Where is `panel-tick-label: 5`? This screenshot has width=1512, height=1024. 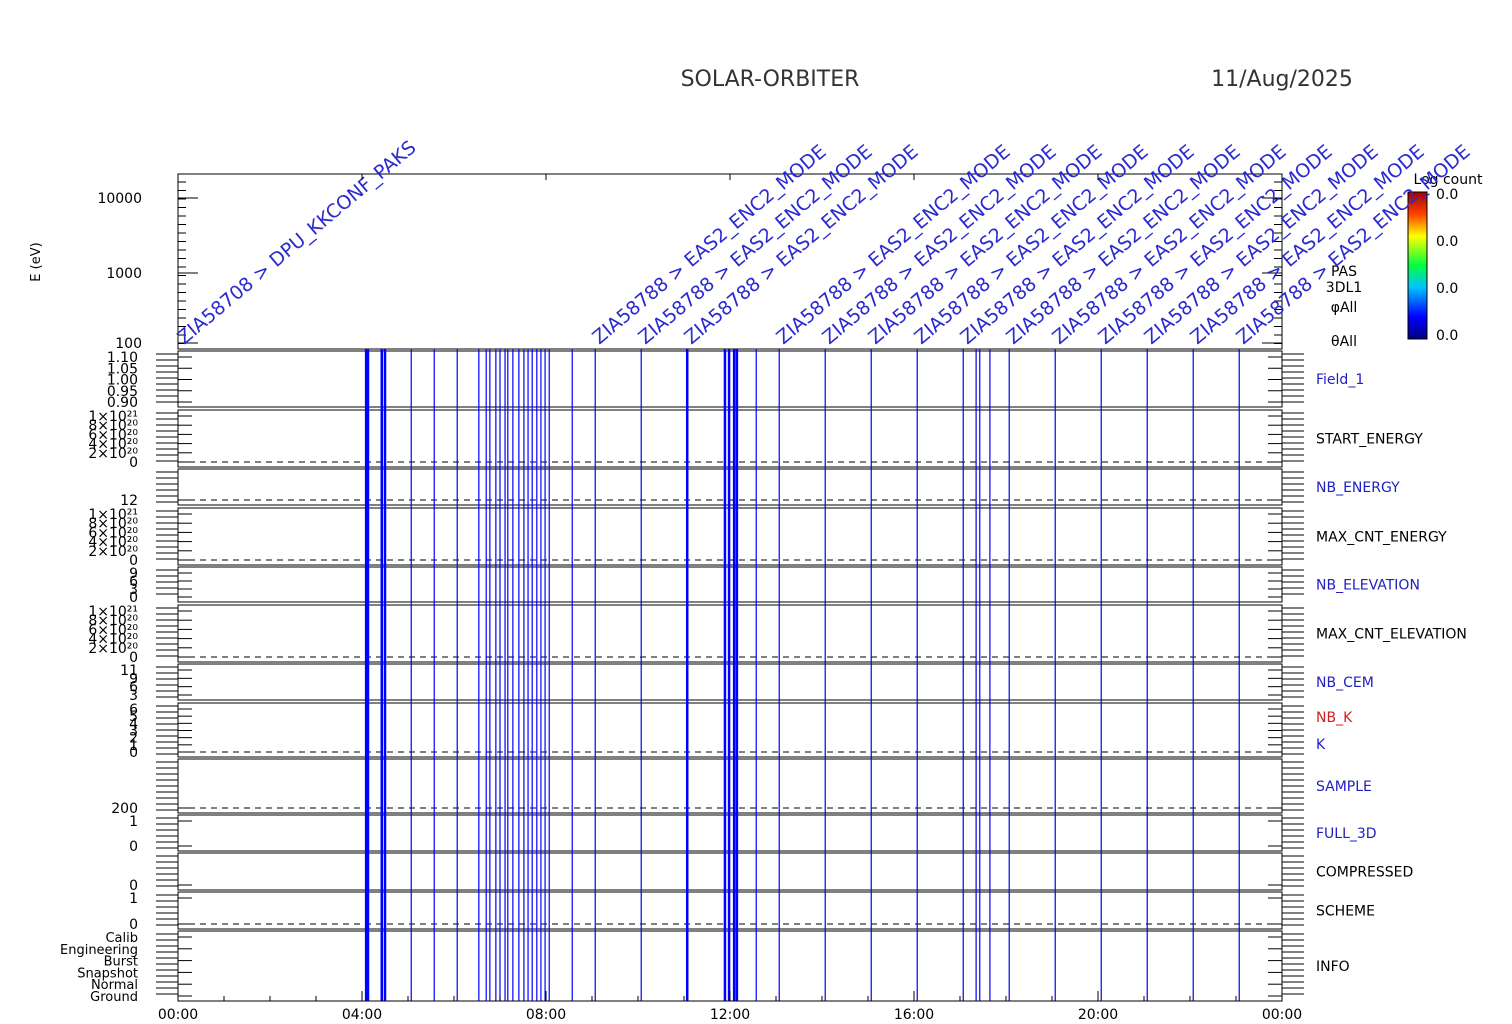 panel-tick-label: 5 is located at coordinates (133, 717).